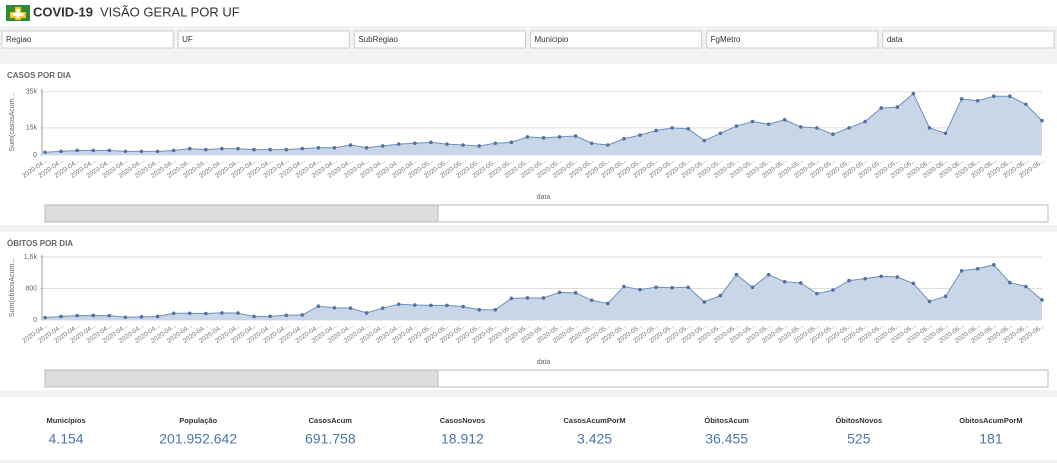 Image resolution: width=1057 pixels, height=463 pixels. I want to click on chart-title: ÓBITOS POR DIA, so click(40, 243).